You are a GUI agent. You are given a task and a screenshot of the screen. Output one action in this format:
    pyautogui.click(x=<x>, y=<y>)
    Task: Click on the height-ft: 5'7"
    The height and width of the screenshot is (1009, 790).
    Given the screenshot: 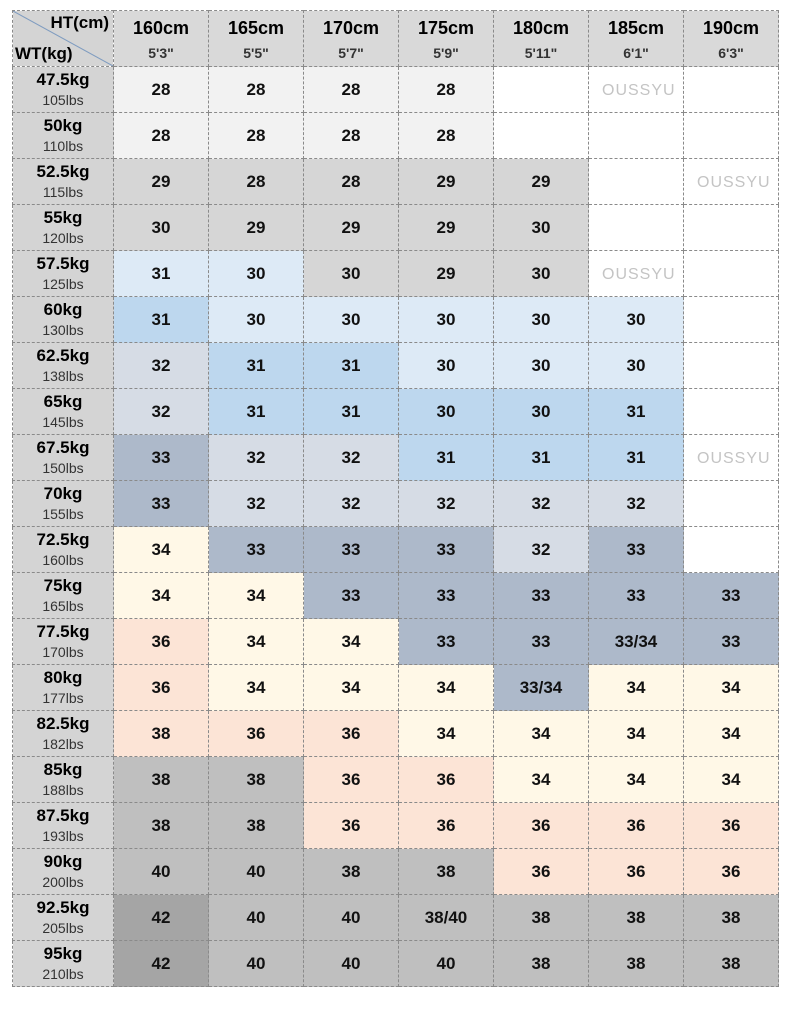 What is the action you would take?
    pyautogui.click(x=351, y=53)
    